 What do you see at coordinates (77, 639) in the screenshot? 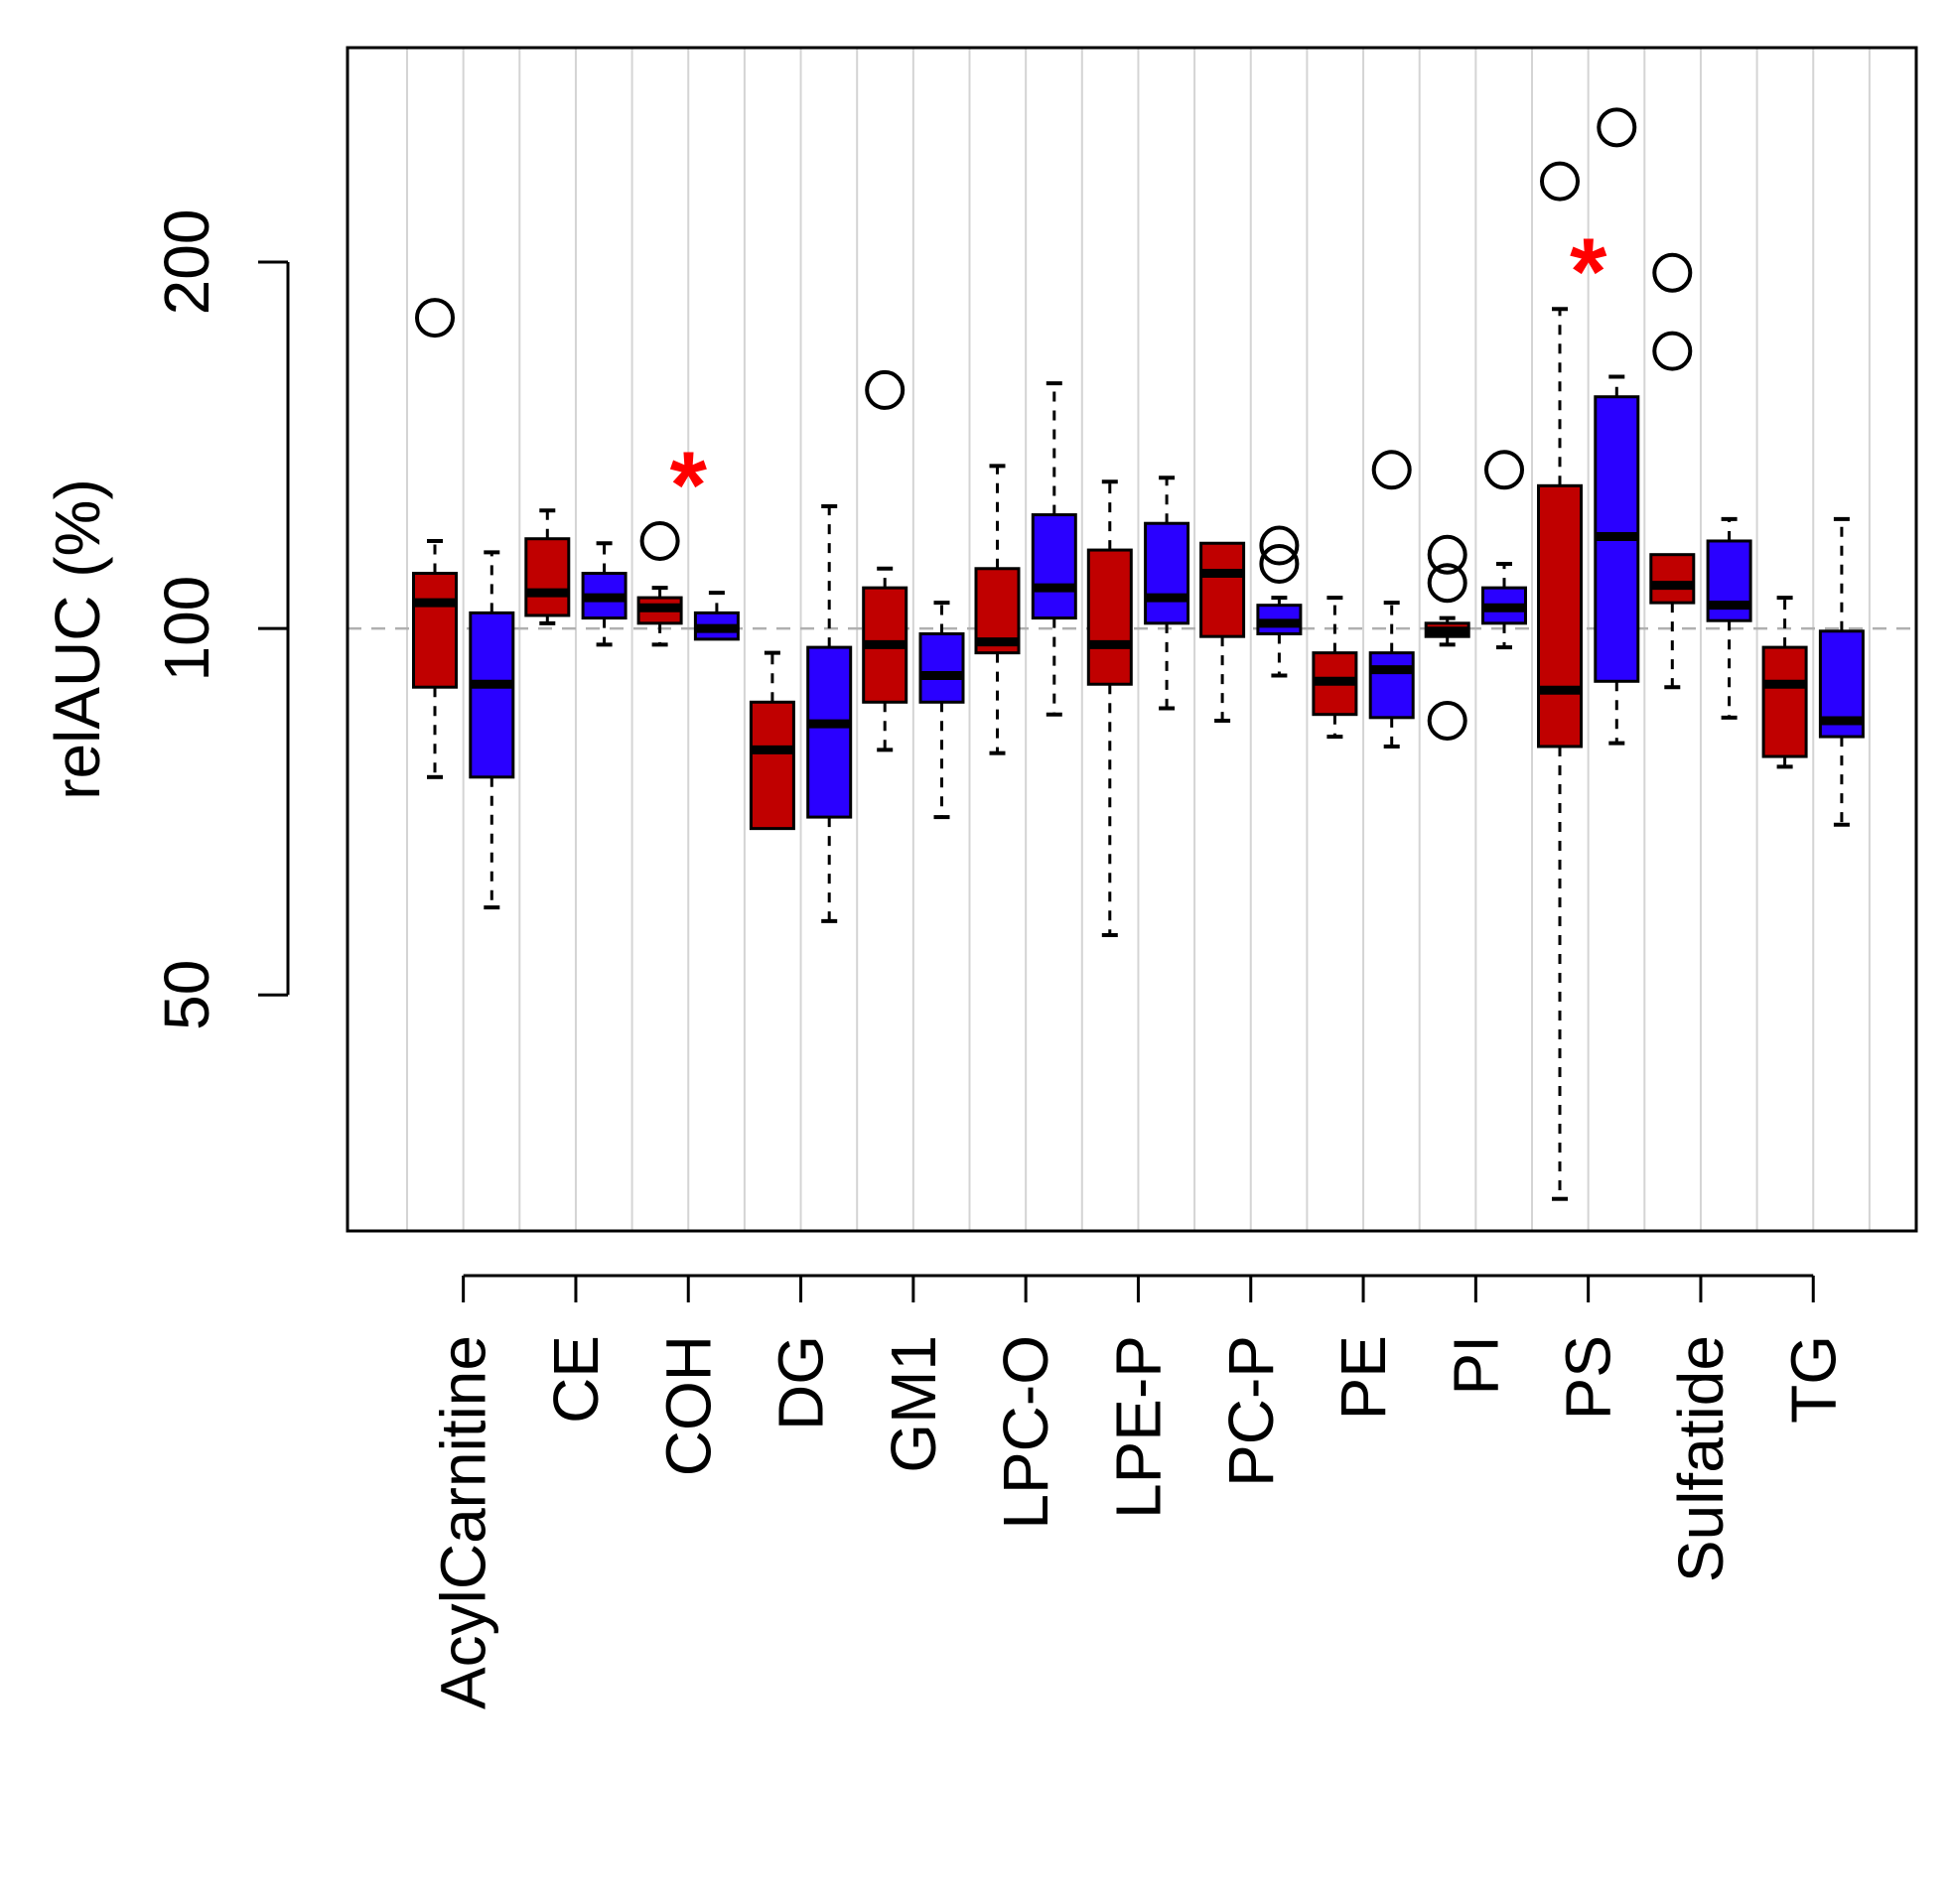
I see `y-axis-label: relAUC (%)` at bounding box center [77, 639].